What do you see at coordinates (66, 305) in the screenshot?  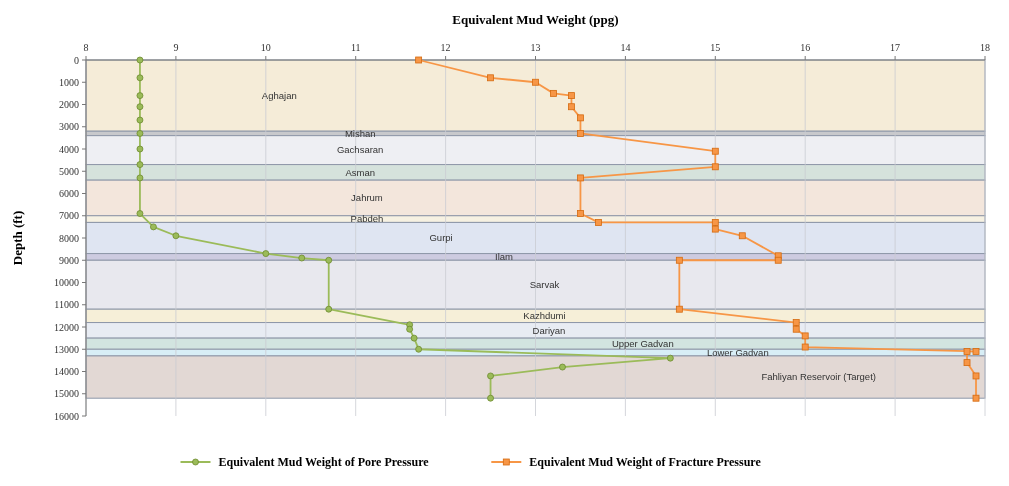 I see `y-tick-label: 11000` at bounding box center [66, 305].